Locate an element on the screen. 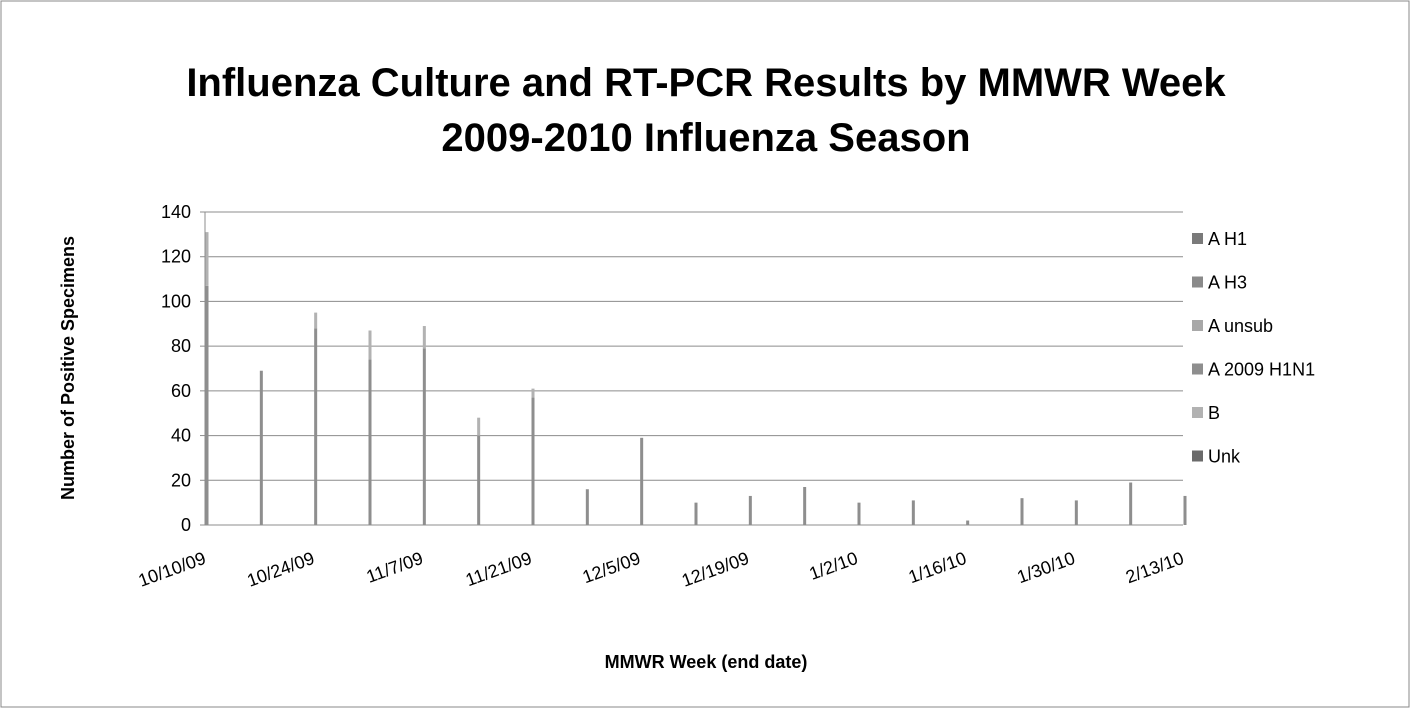 This screenshot has width=1412, height=715. chart-subtitle: 2009-2010 Influenza Season is located at coordinates (705, 138).